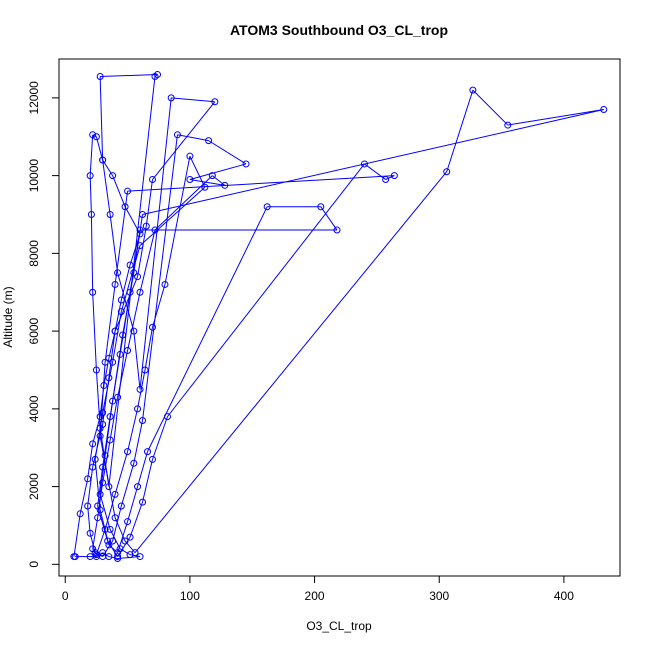  Describe the element at coordinates (34, 253) in the screenshot. I see `y-tick-label: 8000` at that location.